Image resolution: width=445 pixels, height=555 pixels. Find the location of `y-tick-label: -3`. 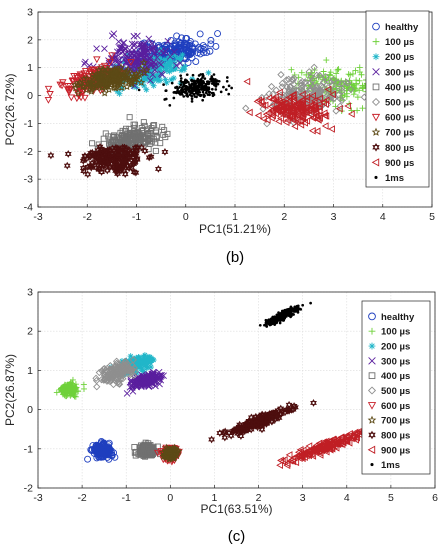

y-tick-label: -3 is located at coordinates (28, 180).